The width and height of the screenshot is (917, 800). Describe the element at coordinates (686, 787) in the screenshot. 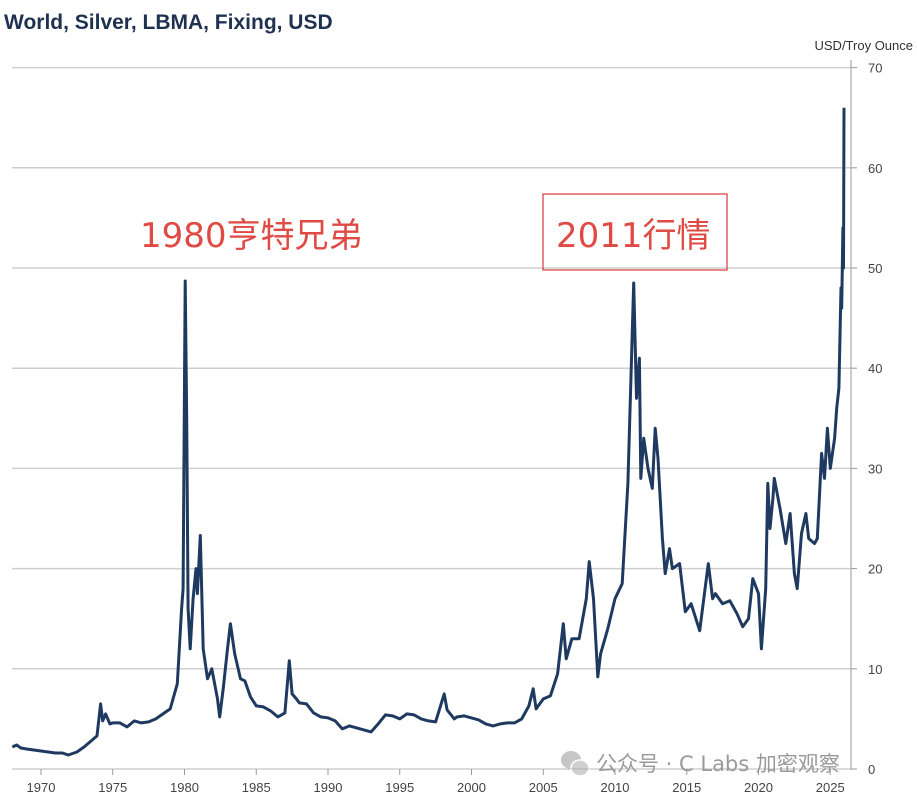

I see `x-tick-label-2015: 2015` at that location.